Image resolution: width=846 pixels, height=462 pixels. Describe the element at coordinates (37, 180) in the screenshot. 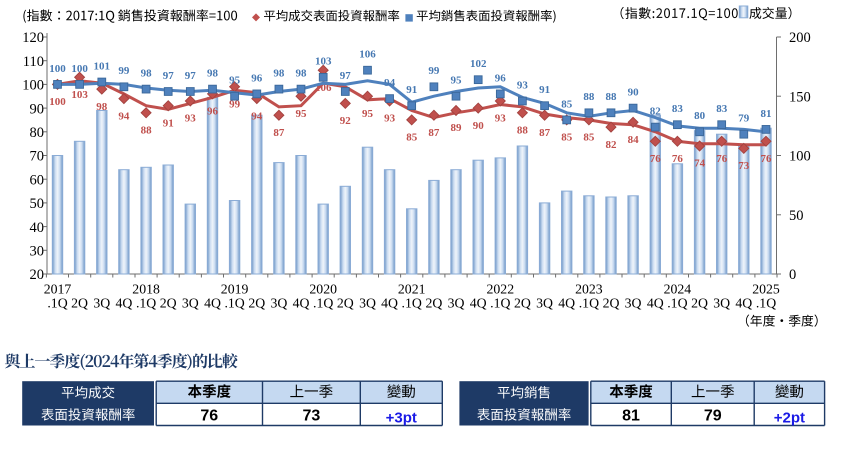

I see `svg-text: 60` at that location.